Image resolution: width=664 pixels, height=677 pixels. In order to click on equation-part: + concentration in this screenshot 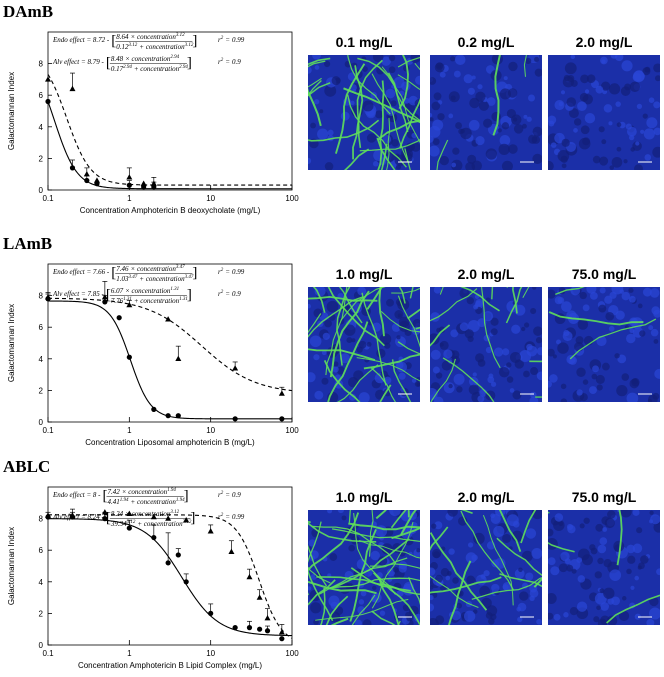, I will do `click(160, 524)`.